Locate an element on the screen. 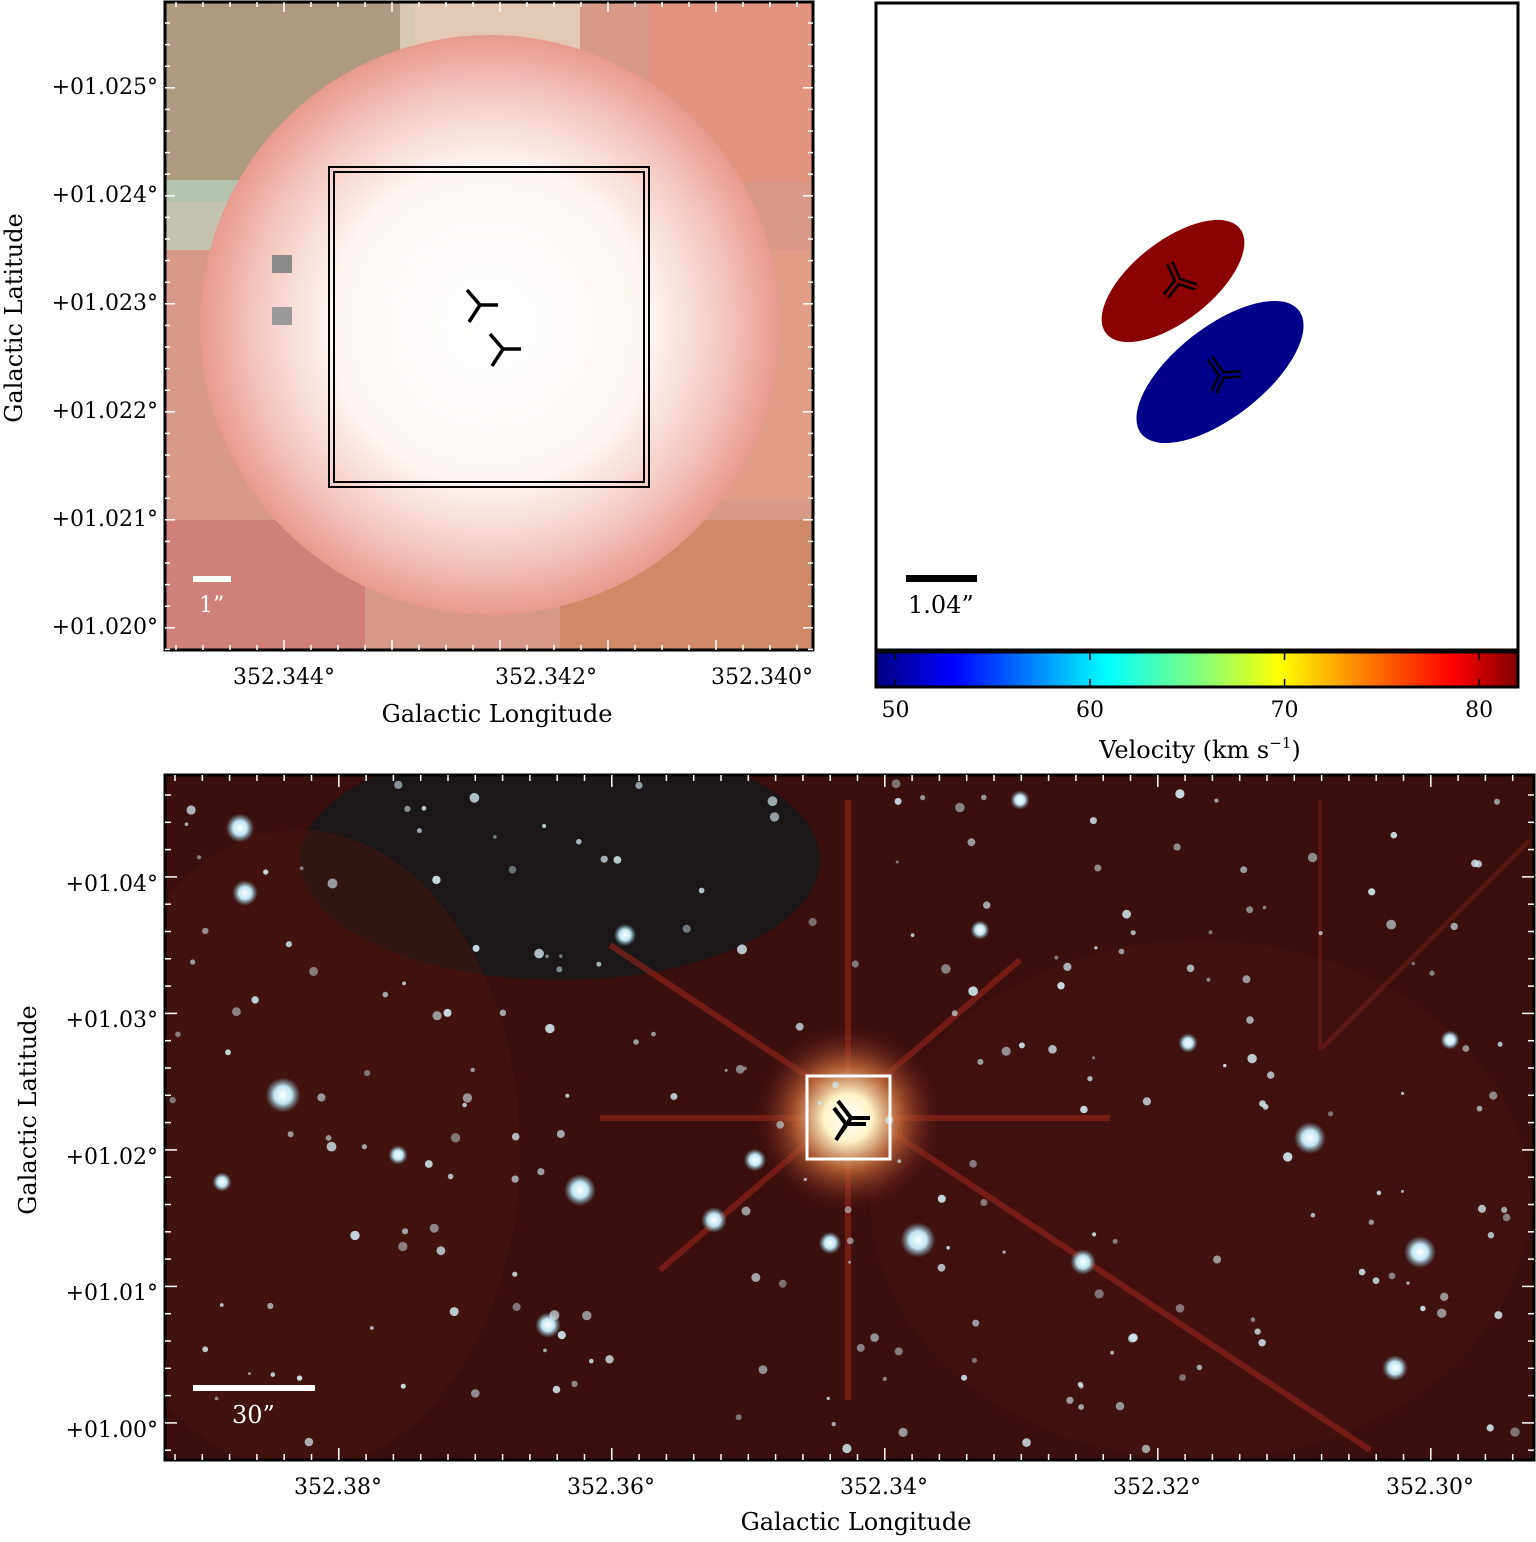  top-left-y-tick-1: +01.024° is located at coordinates (105, 195).